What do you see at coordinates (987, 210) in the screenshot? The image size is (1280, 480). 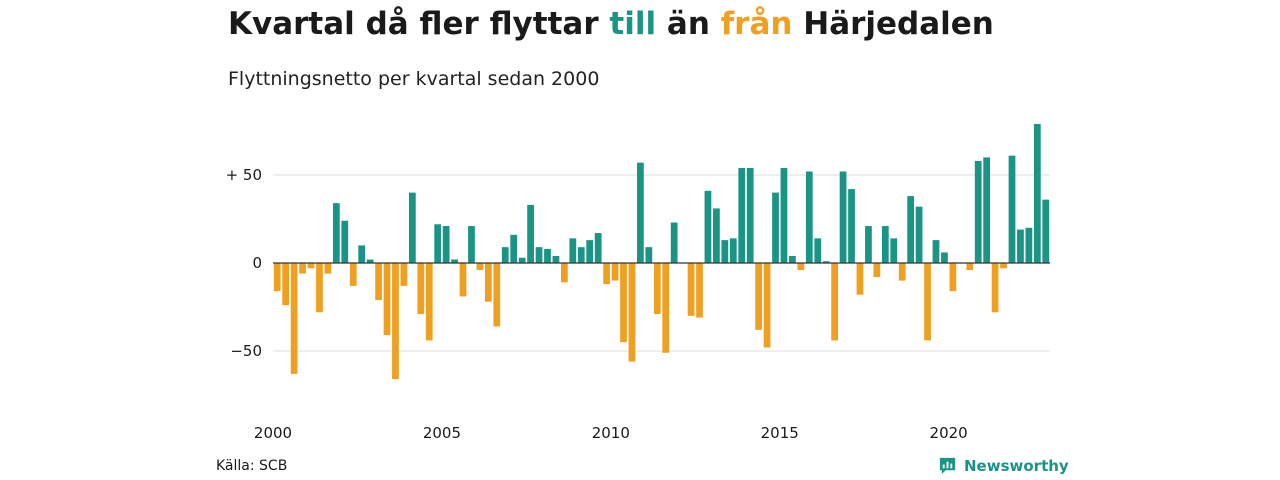 I see `bar-2021K1` at bounding box center [987, 210].